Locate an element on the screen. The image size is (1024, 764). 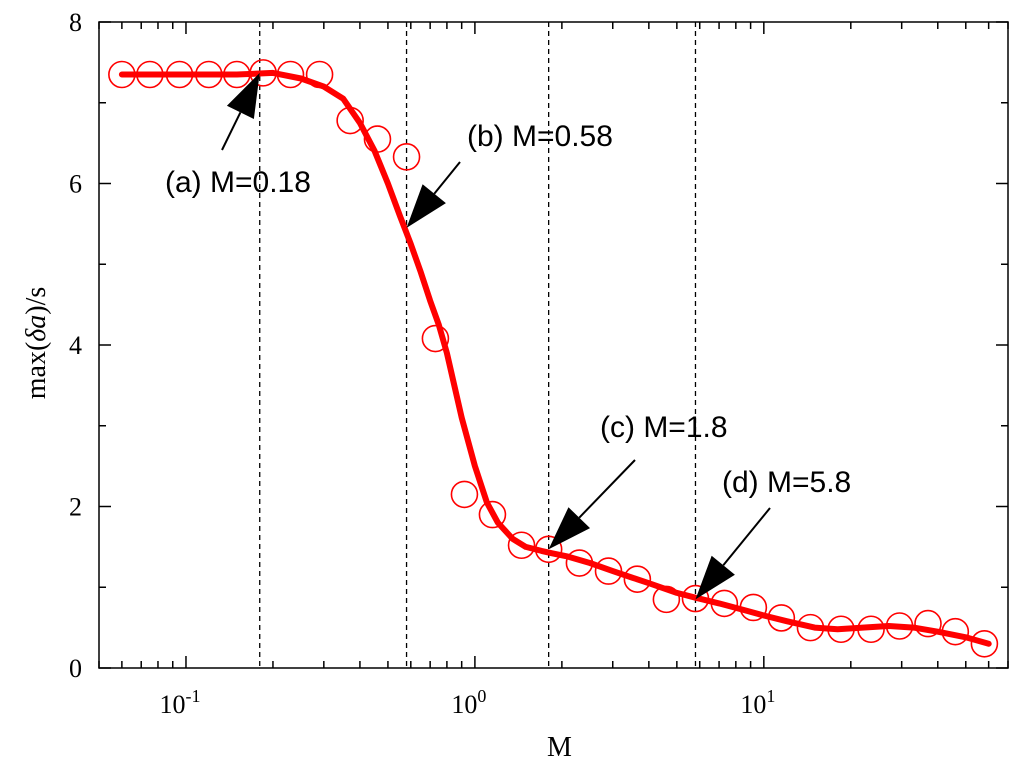
x-axis-title: M is located at coordinates (559, 747).